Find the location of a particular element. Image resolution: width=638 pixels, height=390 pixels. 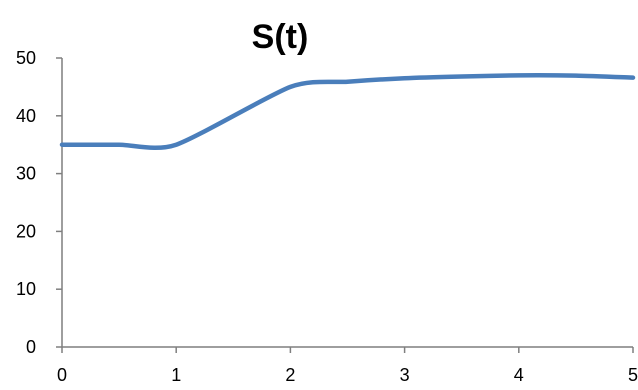

y-tick-label: 30 is located at coordinates (26, 174).